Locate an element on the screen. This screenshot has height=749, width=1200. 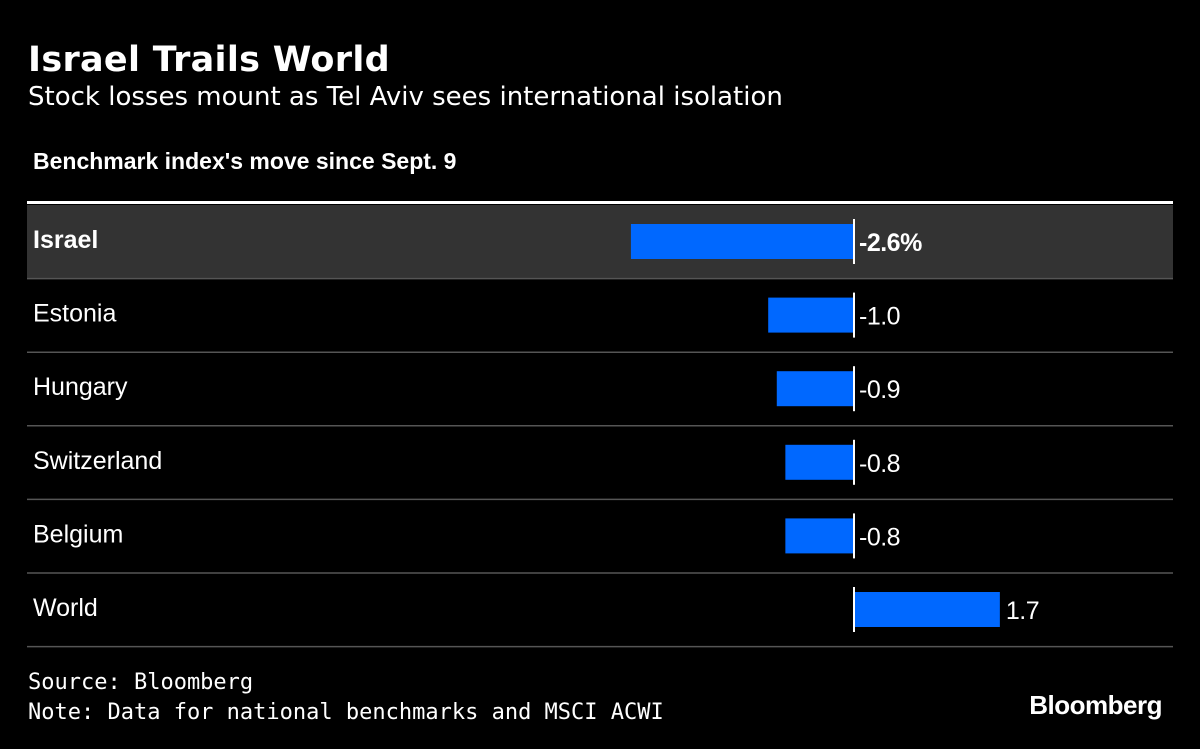
bloomberg-logo: Bloomberg is located at coordinates (1095, 705).